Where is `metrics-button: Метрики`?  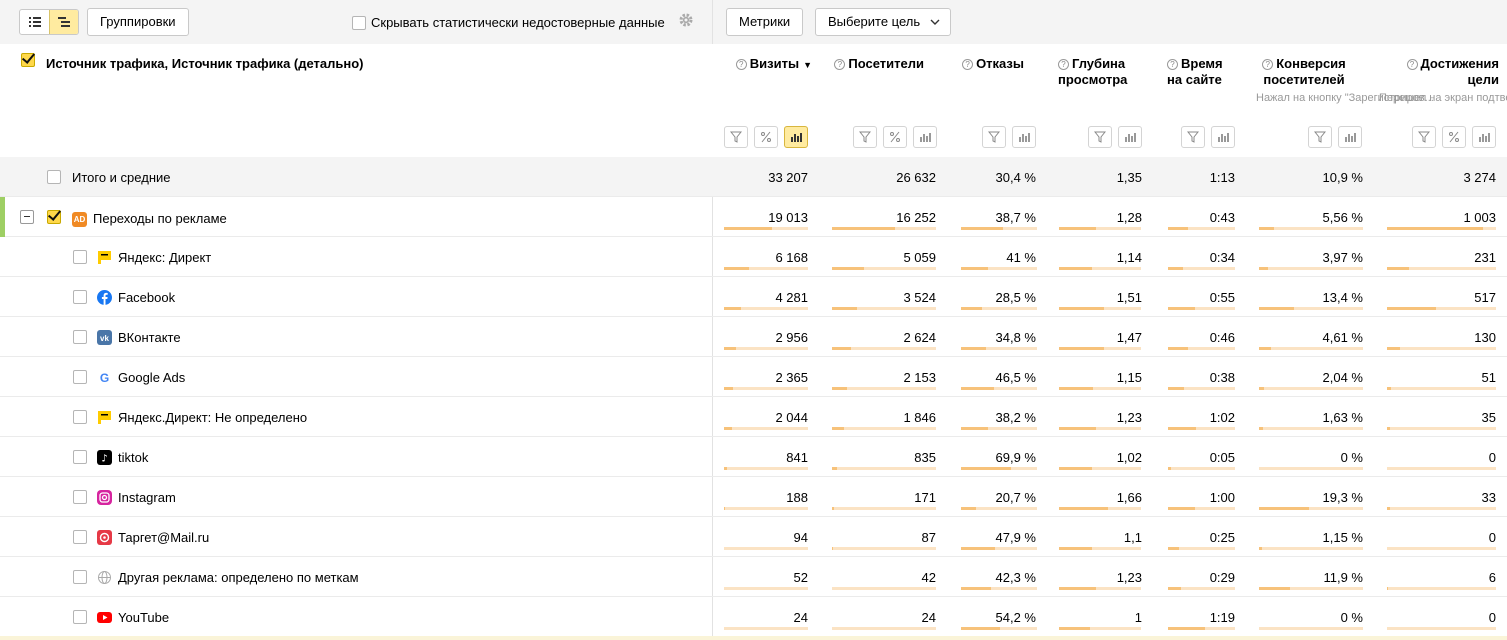 metrics-button: Метрики is located at coordinates (765, 22).